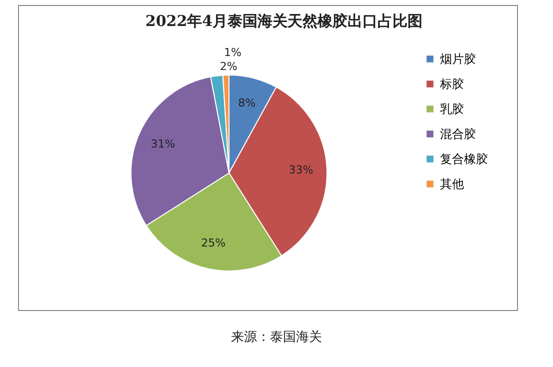 This screenshot has height=367, width=553. Describe the element at coordinates (276, 337) in the screenshot. I see `source-note: 来源：泰国海关` at that location.